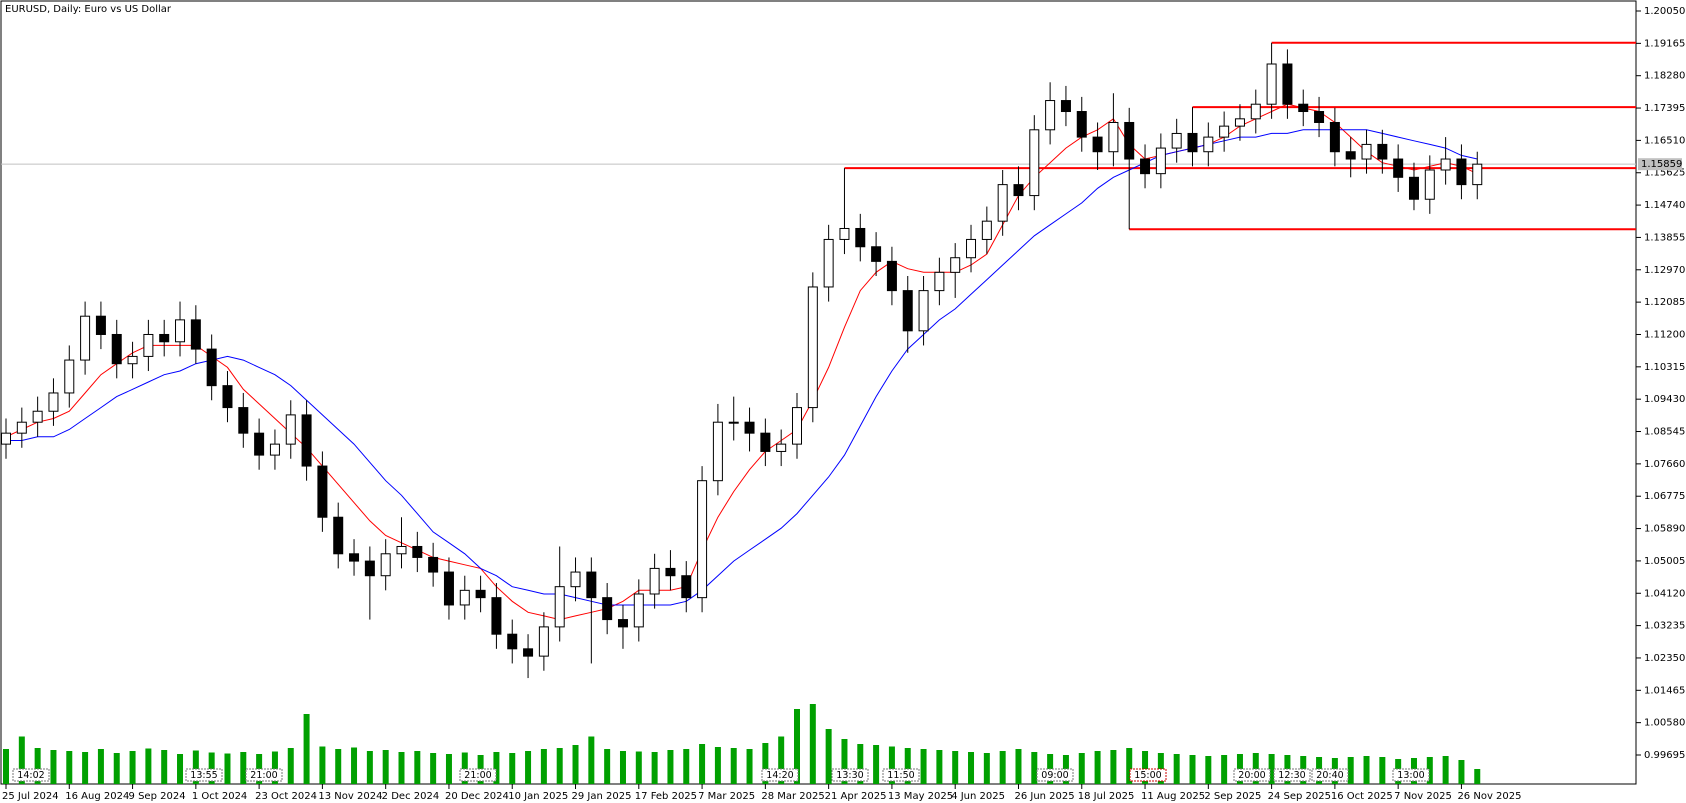 This screenshot has width=1686, height=803. I want to click on event-marker: 11:50, so click(901, 775).